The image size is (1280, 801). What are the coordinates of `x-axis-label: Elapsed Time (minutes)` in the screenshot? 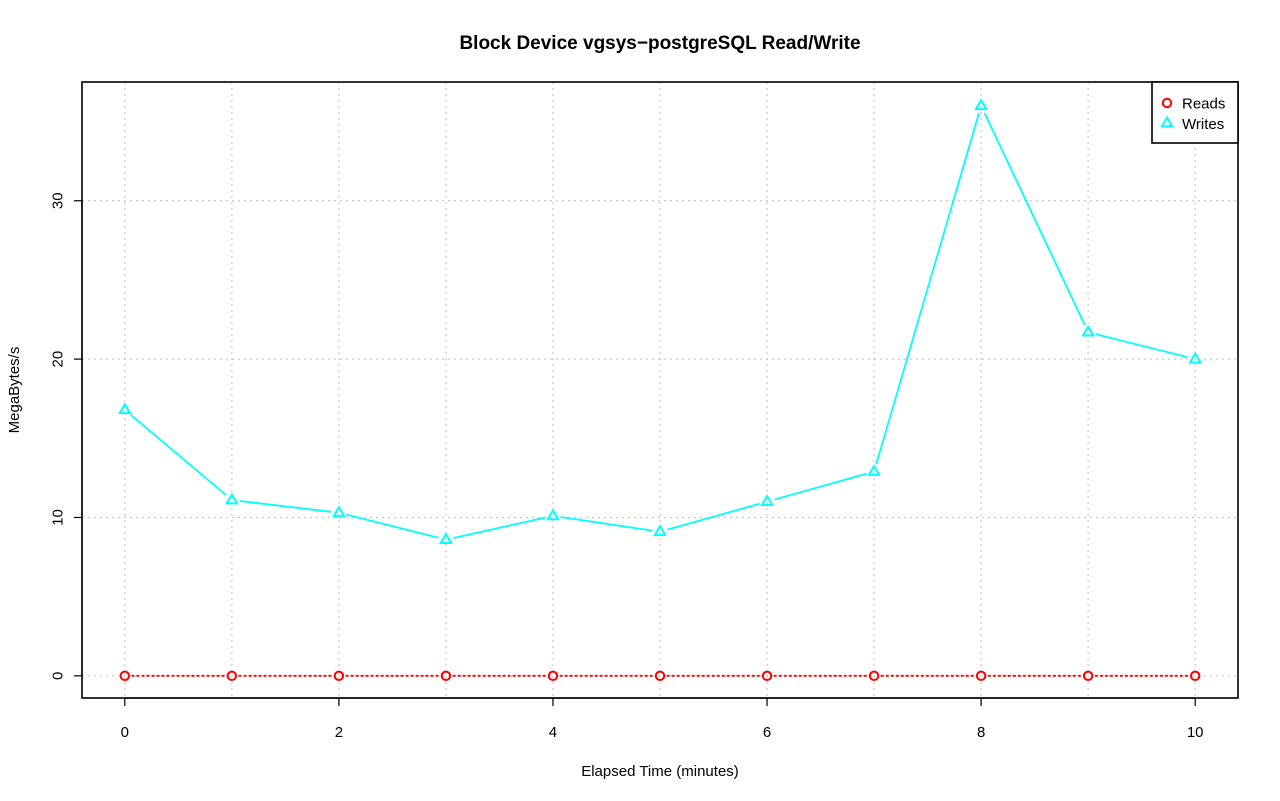 It's located at (660, 771).